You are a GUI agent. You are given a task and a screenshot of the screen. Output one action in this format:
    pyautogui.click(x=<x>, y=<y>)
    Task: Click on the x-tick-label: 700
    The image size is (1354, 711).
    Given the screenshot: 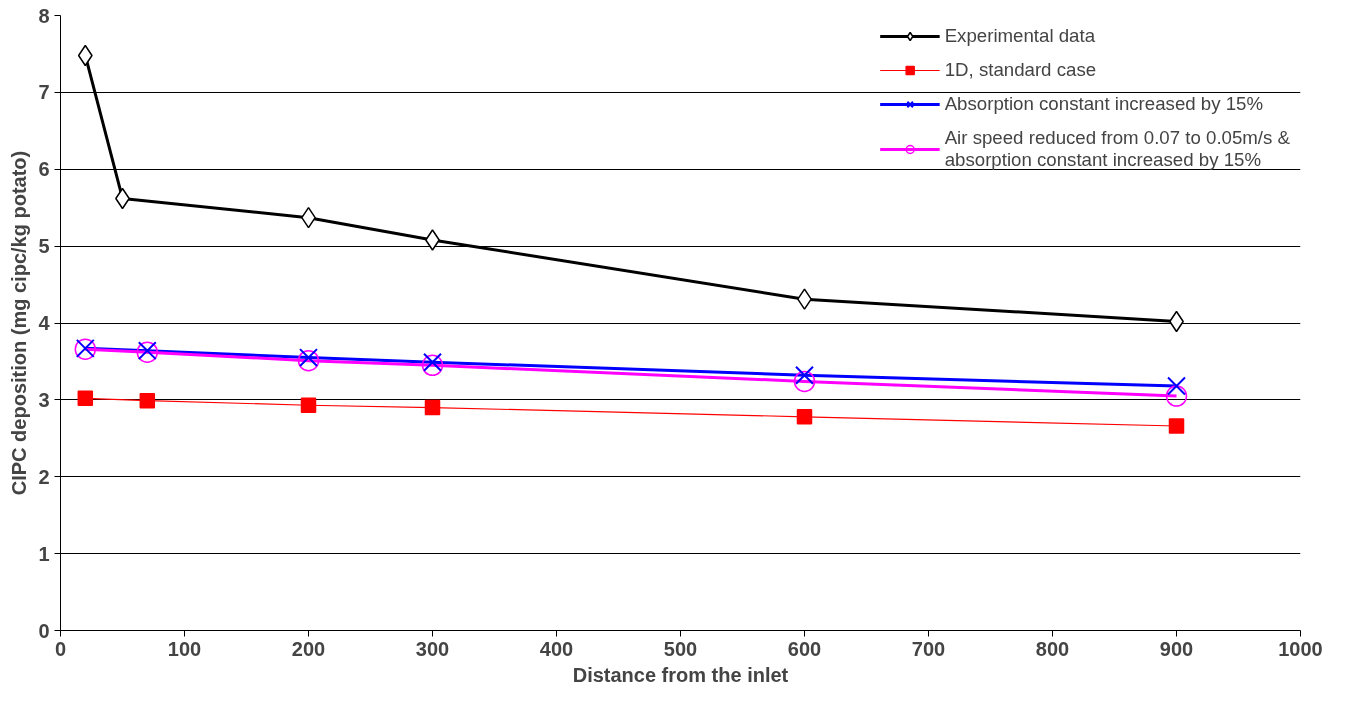 What is the action you would take?
    pyautogui.click(x=928, y=648)
    